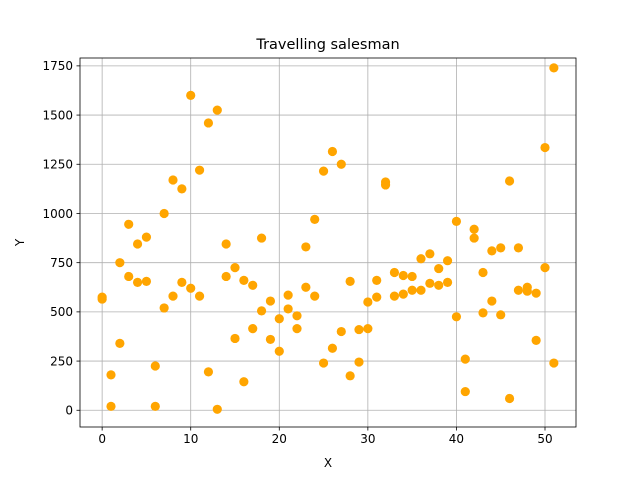  Describe the element at coordinates (57, 66) in the screenshot. I see `y-tick-label: 1750` at that location.